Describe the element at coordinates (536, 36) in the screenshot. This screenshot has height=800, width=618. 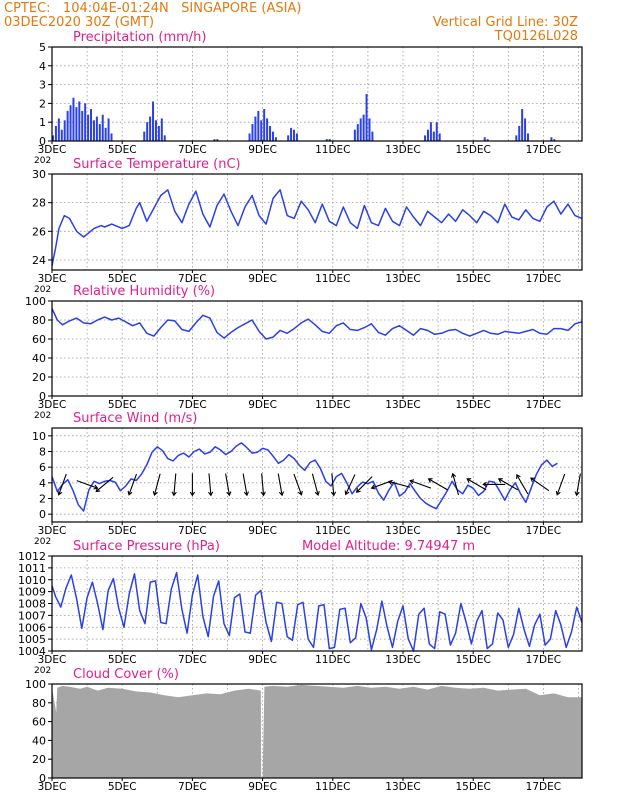
I see `header-model-id: TQ0126L028` at that location.